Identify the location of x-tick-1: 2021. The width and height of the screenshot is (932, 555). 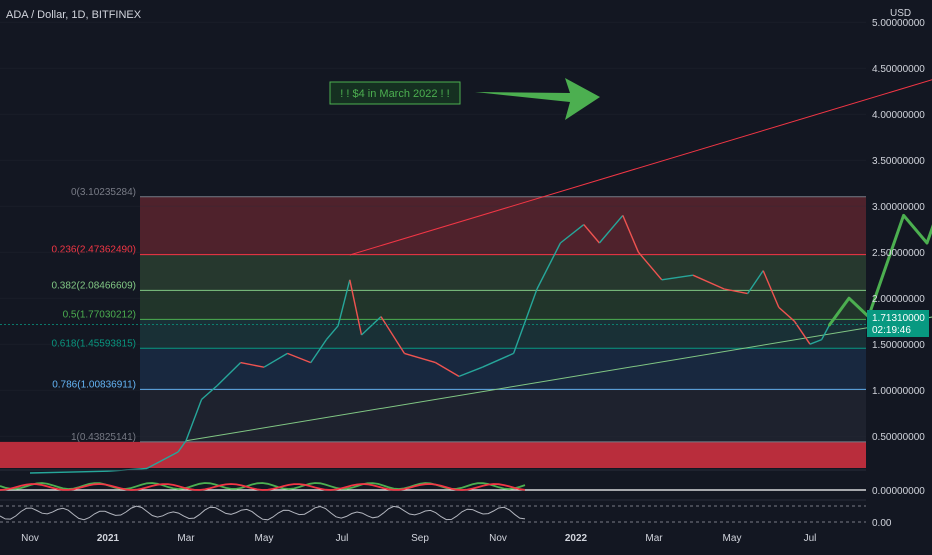
(108, 538).